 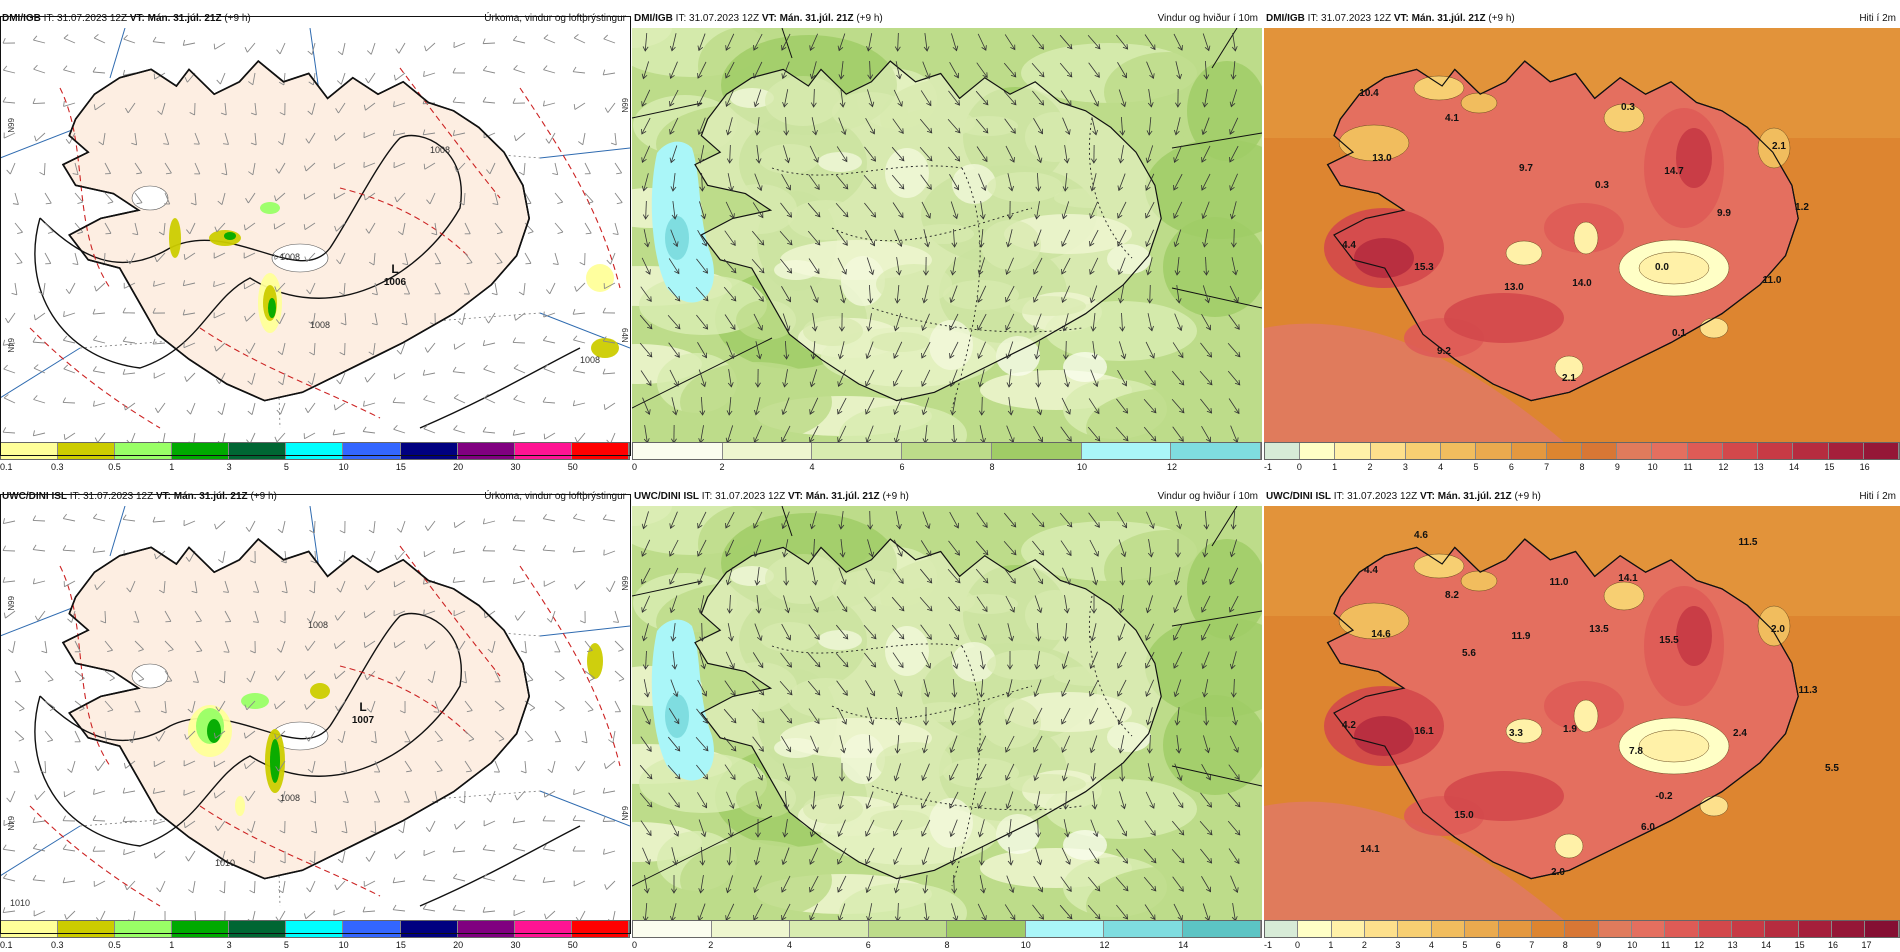 I want to click on colorbar-tick-label: 14, so click(x=1794, y=467).